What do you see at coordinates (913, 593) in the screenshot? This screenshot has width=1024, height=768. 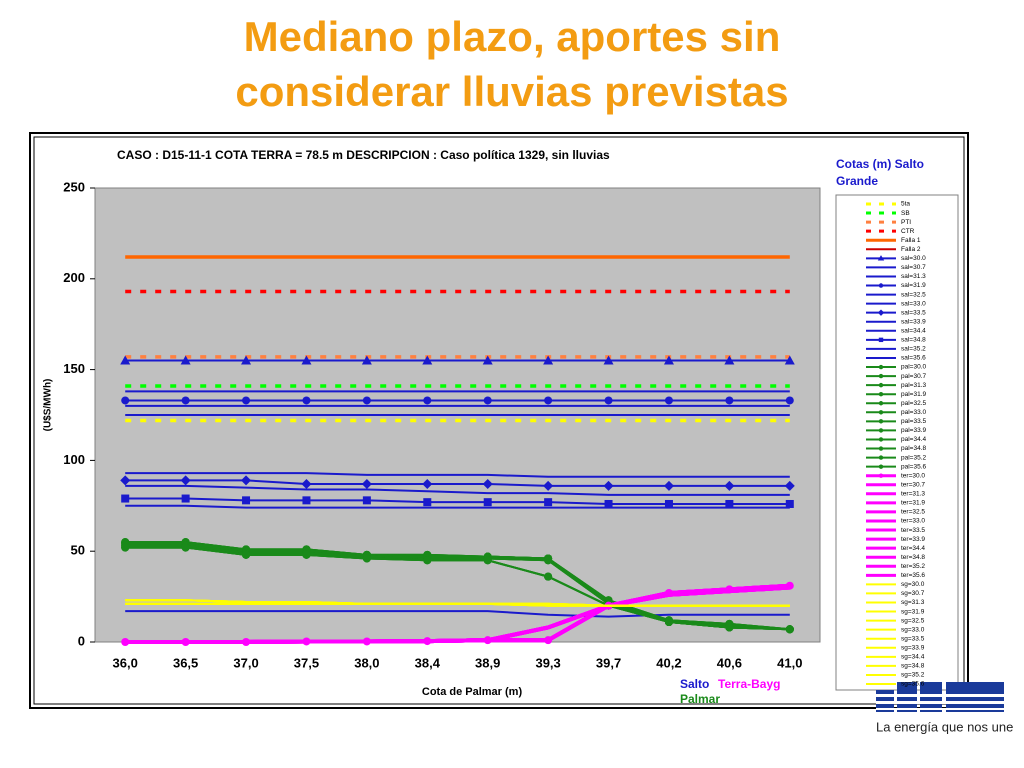 I see `legend-label: sg=30.7` at bounding box center [913, 593].